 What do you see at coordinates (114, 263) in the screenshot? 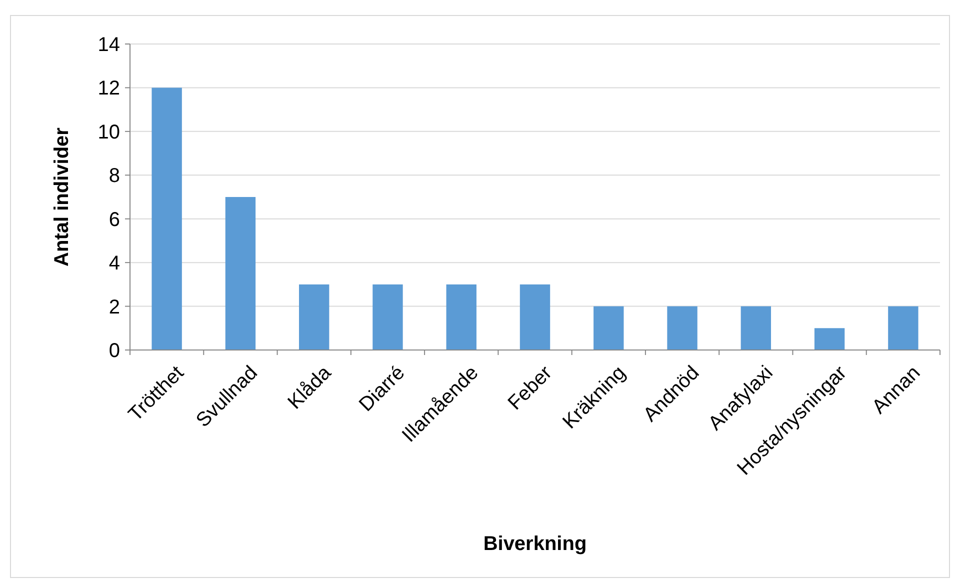
I see `y-tick-label: 4` at bounding box center [114, 263].